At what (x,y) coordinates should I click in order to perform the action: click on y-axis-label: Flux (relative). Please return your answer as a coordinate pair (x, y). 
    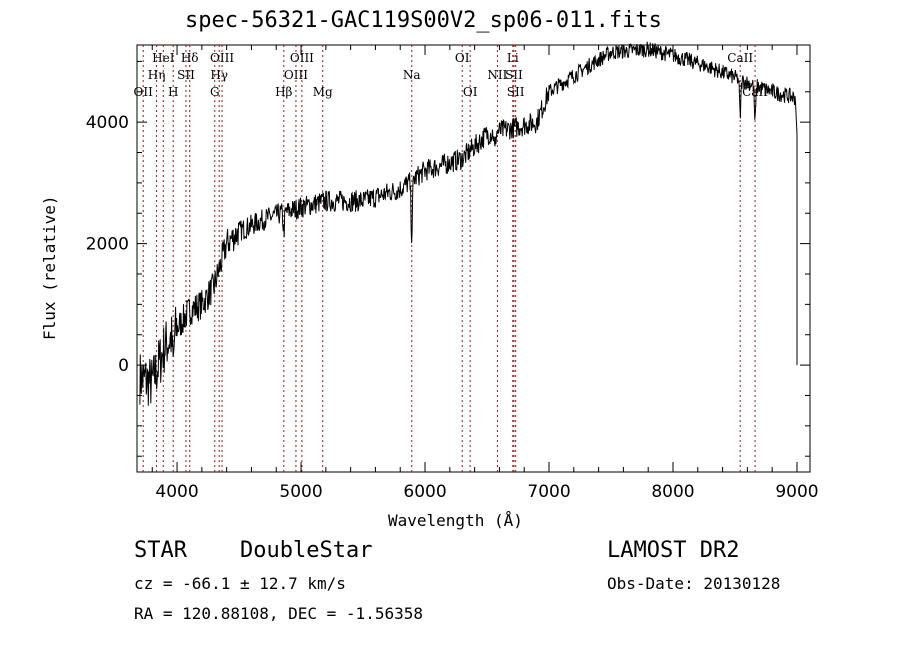
    Looking at the image, I should click on (49, 268).